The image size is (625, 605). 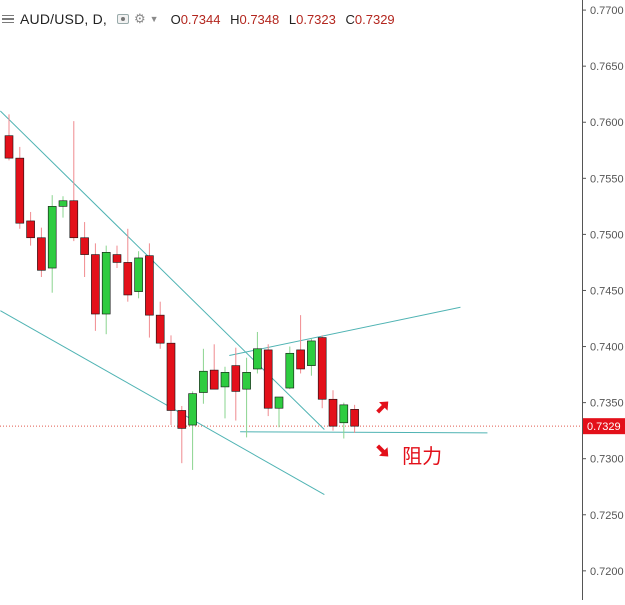 I want to click on menu-icon, so click(x=8, y=19).